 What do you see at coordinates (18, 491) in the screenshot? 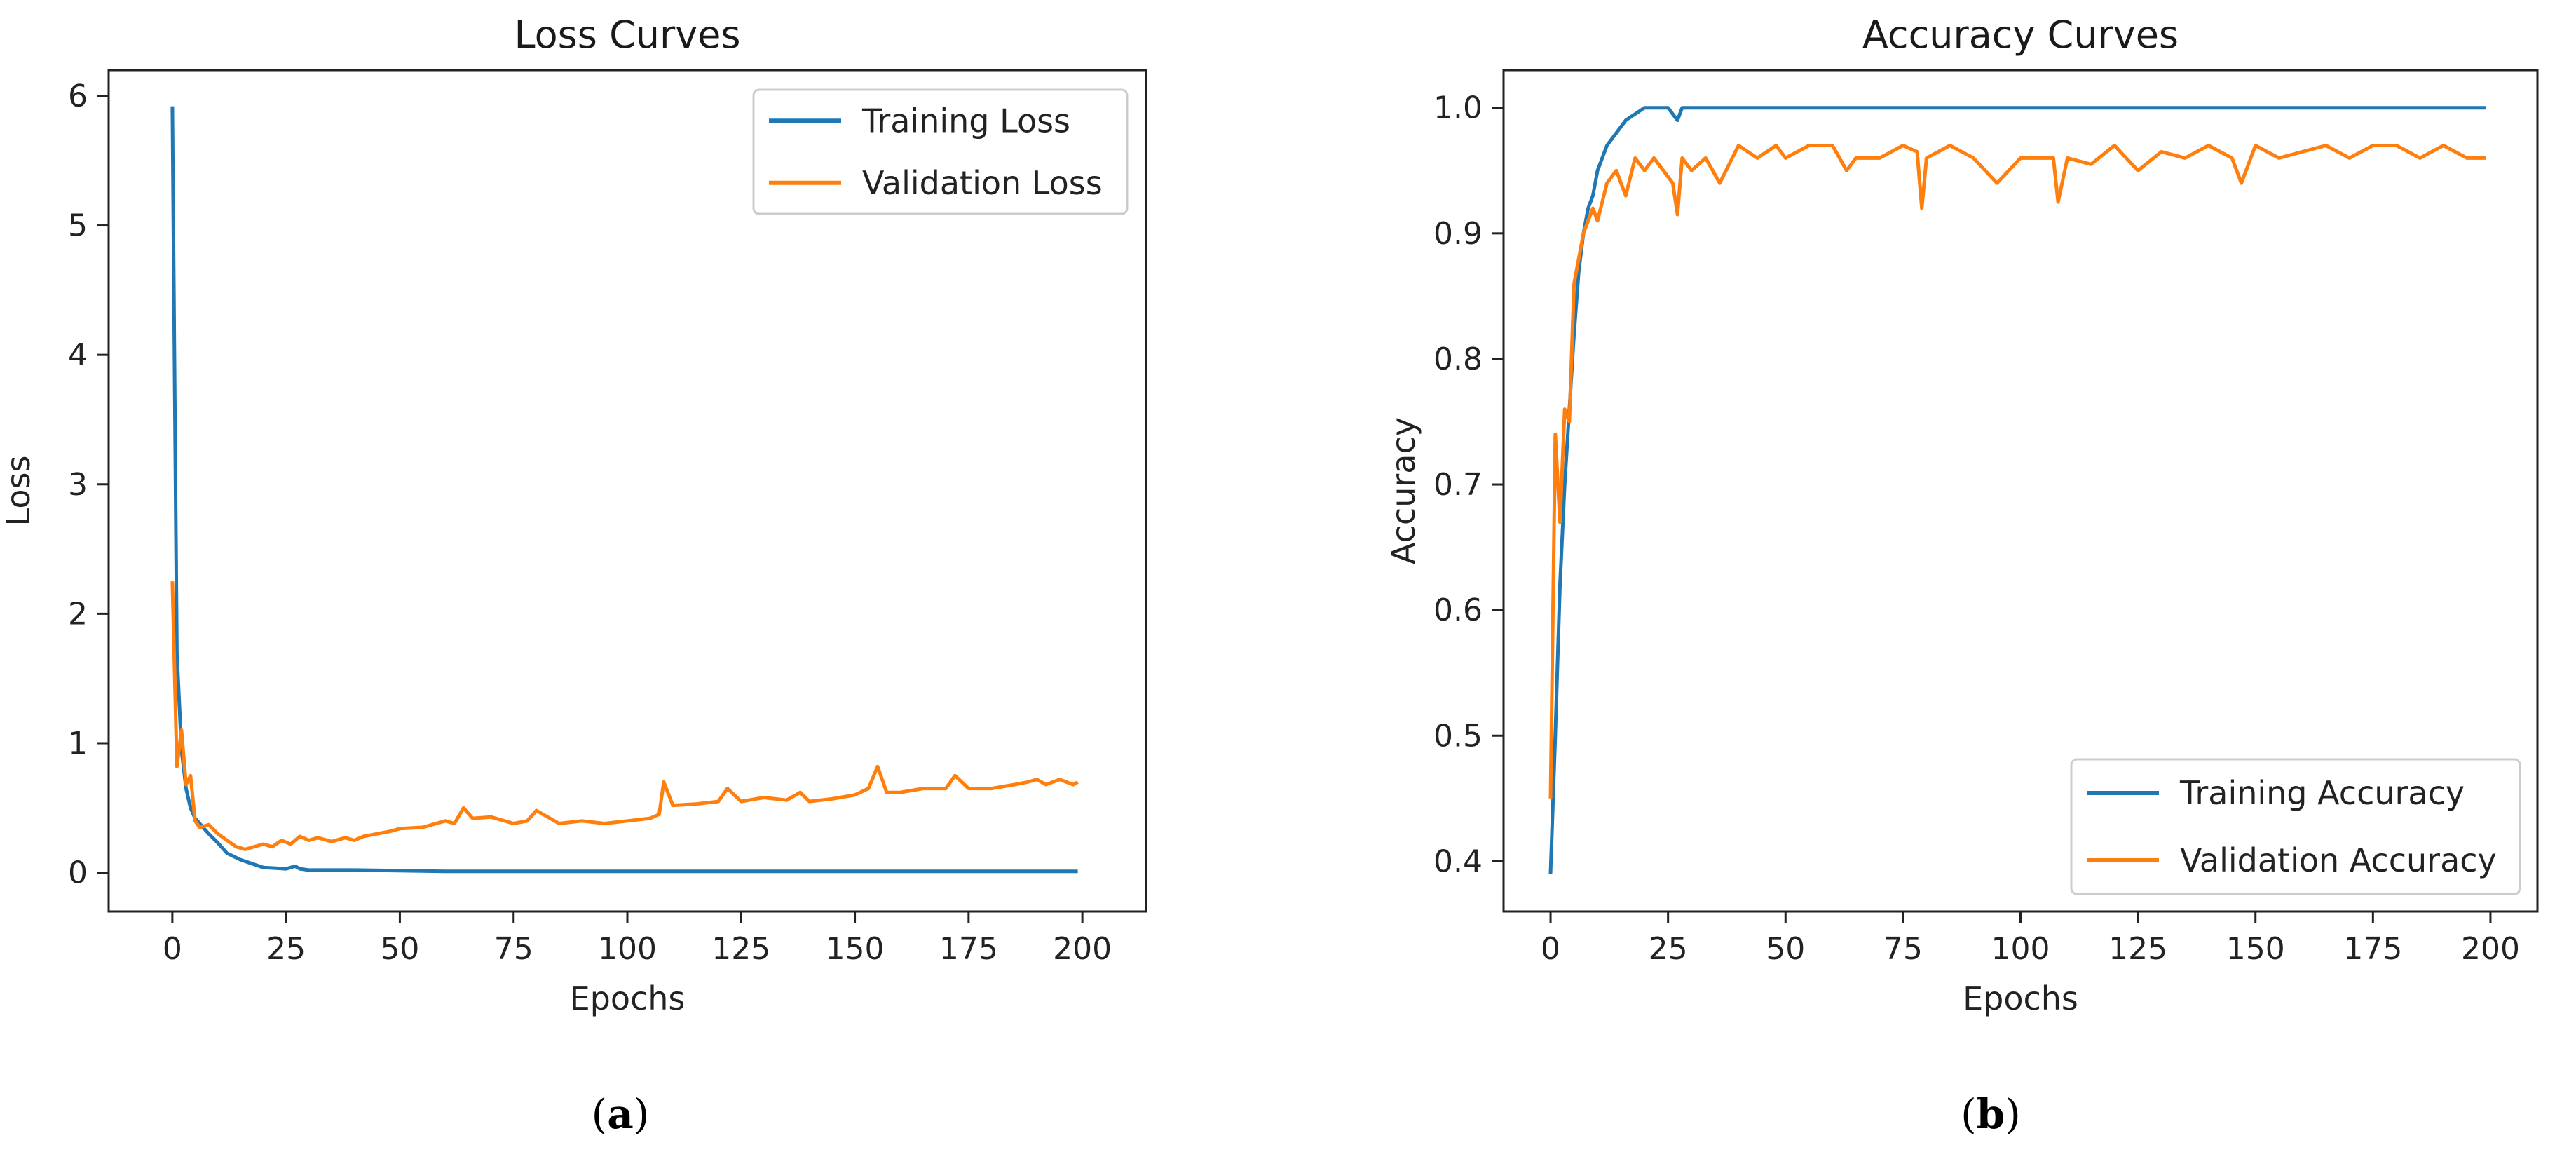
I see `y-axis-label: Loss` at bounding box center [18, 491].